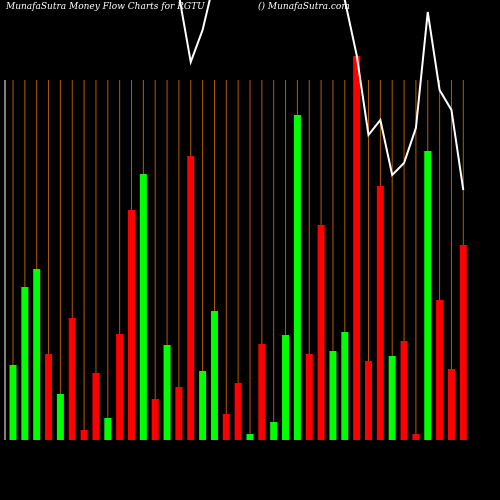  What do you see at coordinates (304, 6) in the screenshot?
I see `chart-subtitle: () MunafaSutra.com` at bounding box center [304, 6].